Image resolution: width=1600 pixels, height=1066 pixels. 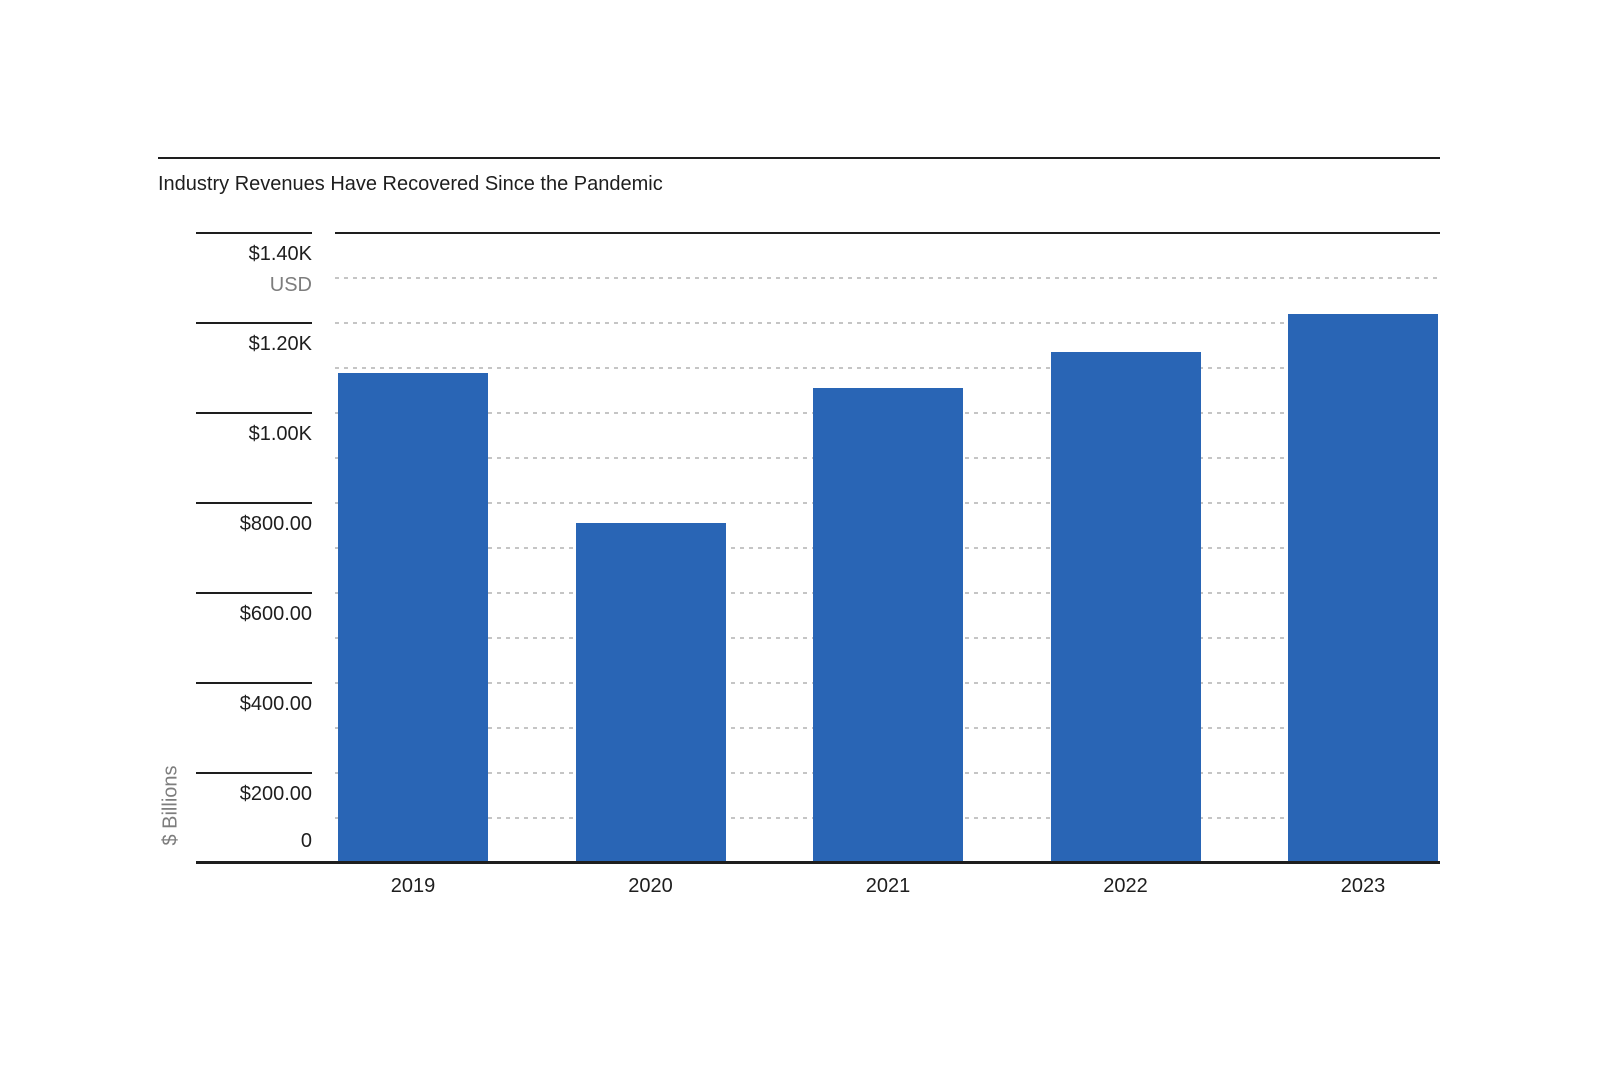 I want to click on y-tick-label-1000: $1.00K, so click(x=280, y=434).